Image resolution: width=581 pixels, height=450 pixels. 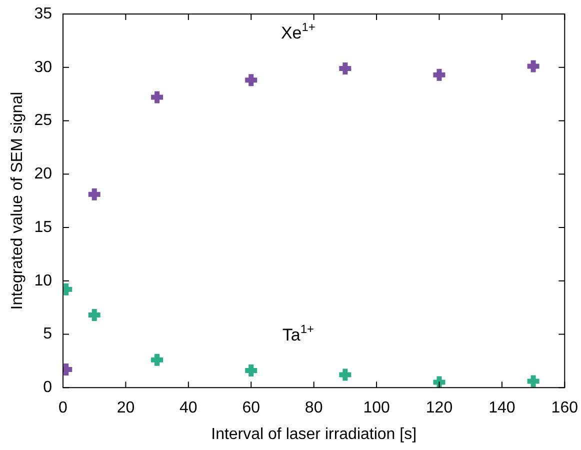 I want to click on x-tick-label: 0, so click(x=63, y=408).